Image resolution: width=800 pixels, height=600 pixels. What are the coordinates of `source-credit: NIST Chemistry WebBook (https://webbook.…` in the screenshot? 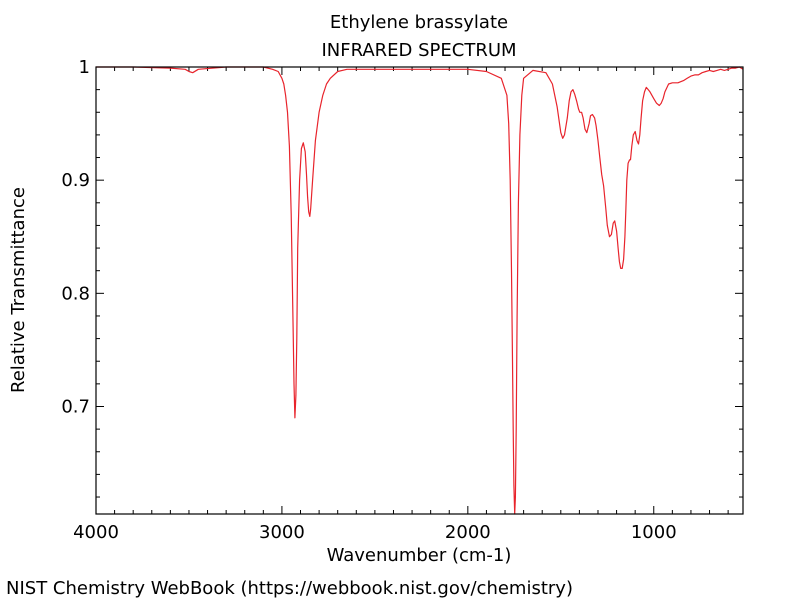 It's located at (289, 588).